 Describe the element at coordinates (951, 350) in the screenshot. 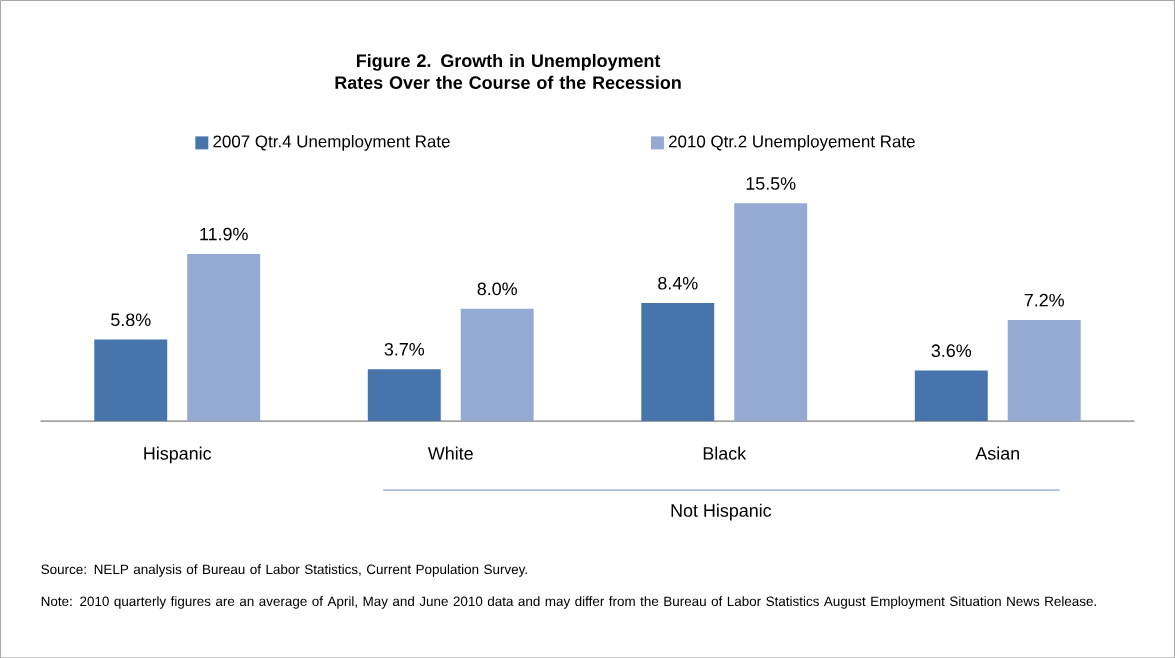

I see `data-label: 3.6%` at that location.